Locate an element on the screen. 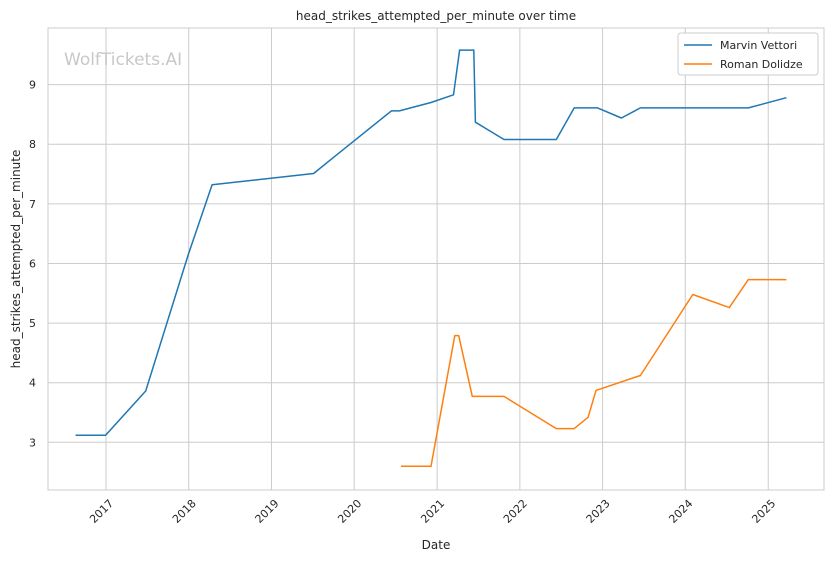 This screenshot has height=561, width=832. y-tick-label: 5 is located at coordinates (32, 323).